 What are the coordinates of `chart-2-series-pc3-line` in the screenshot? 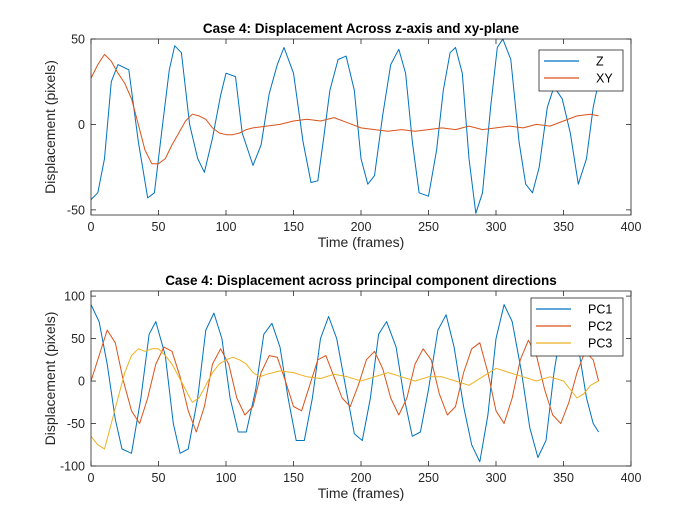 It's located at (345, 399).